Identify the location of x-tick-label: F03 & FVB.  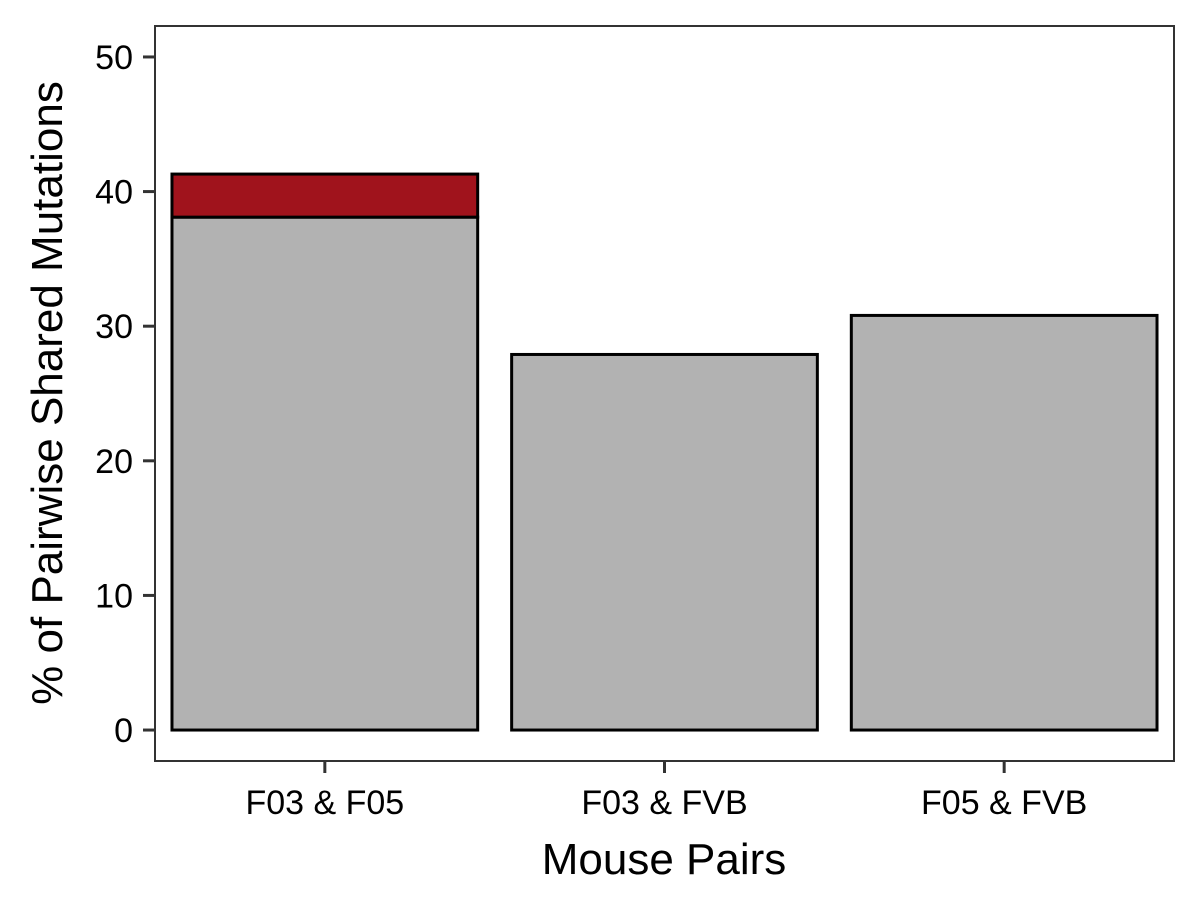
(664, 803).